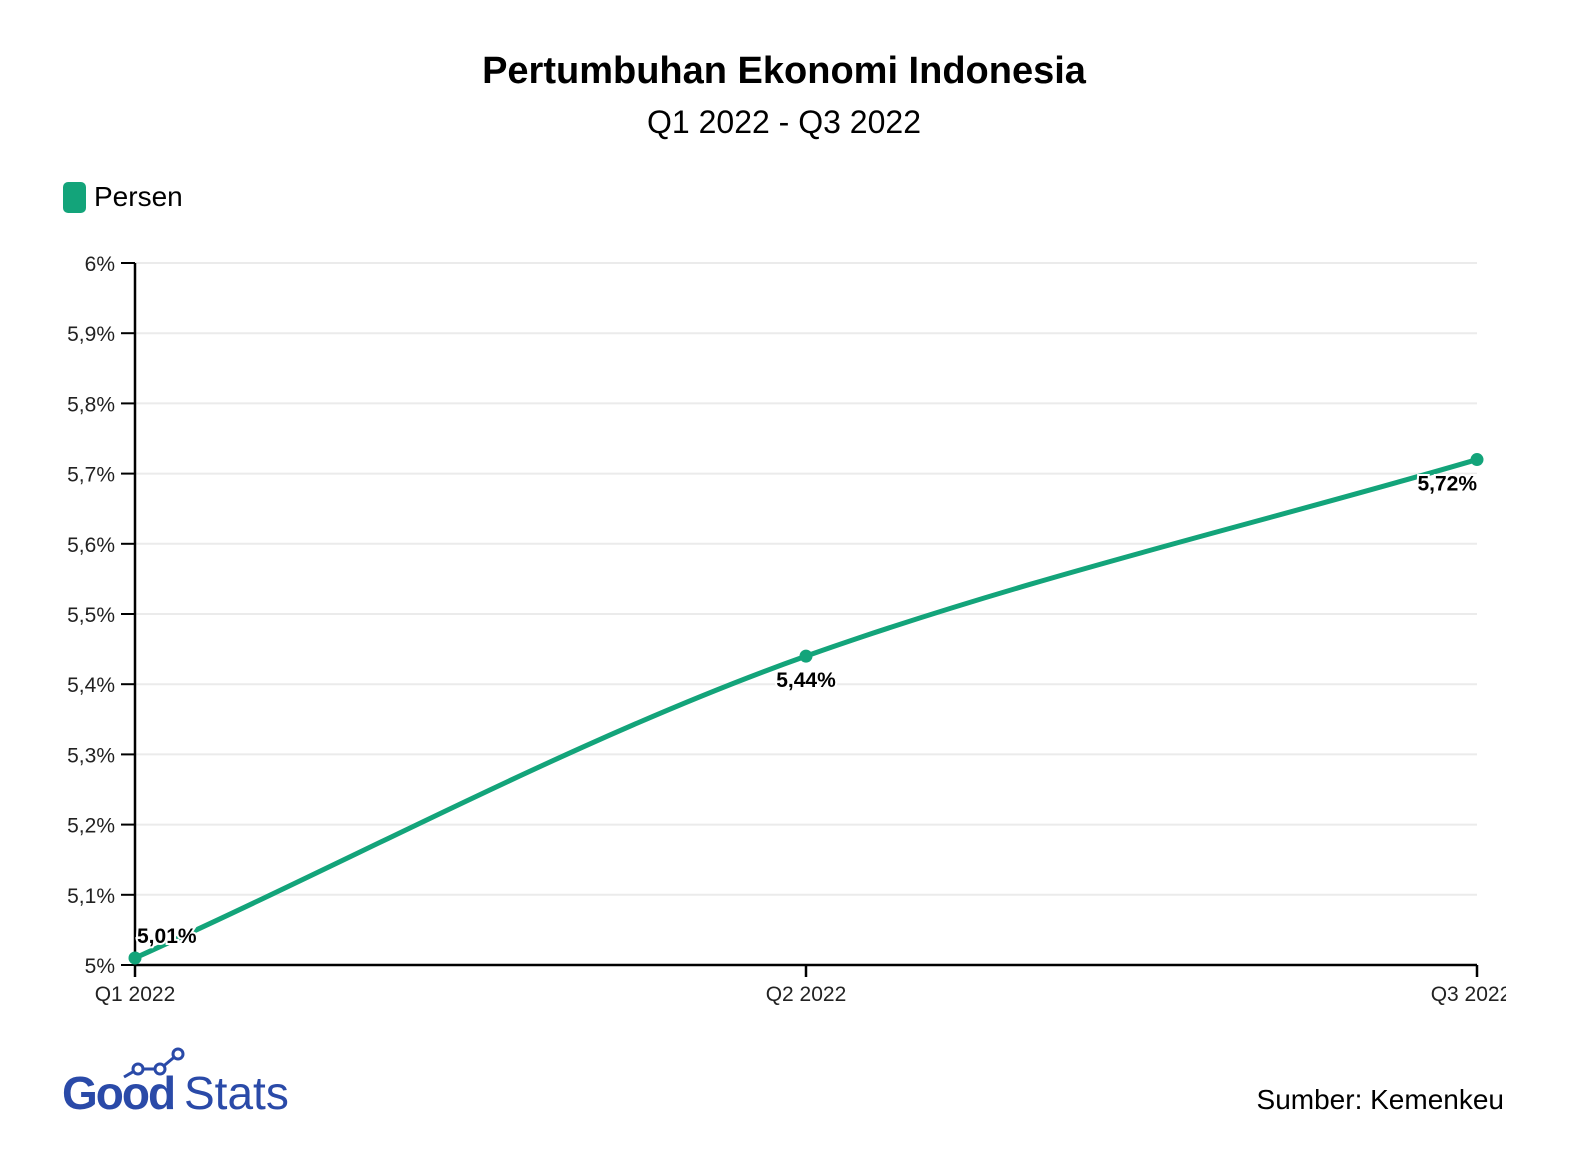 The width and height of the screenshot is (1592, 1150). What do you see at coordinates (100, 966) in the screenshot?
I see `y-tick-label: 5%` at bounding box center [100, 966].